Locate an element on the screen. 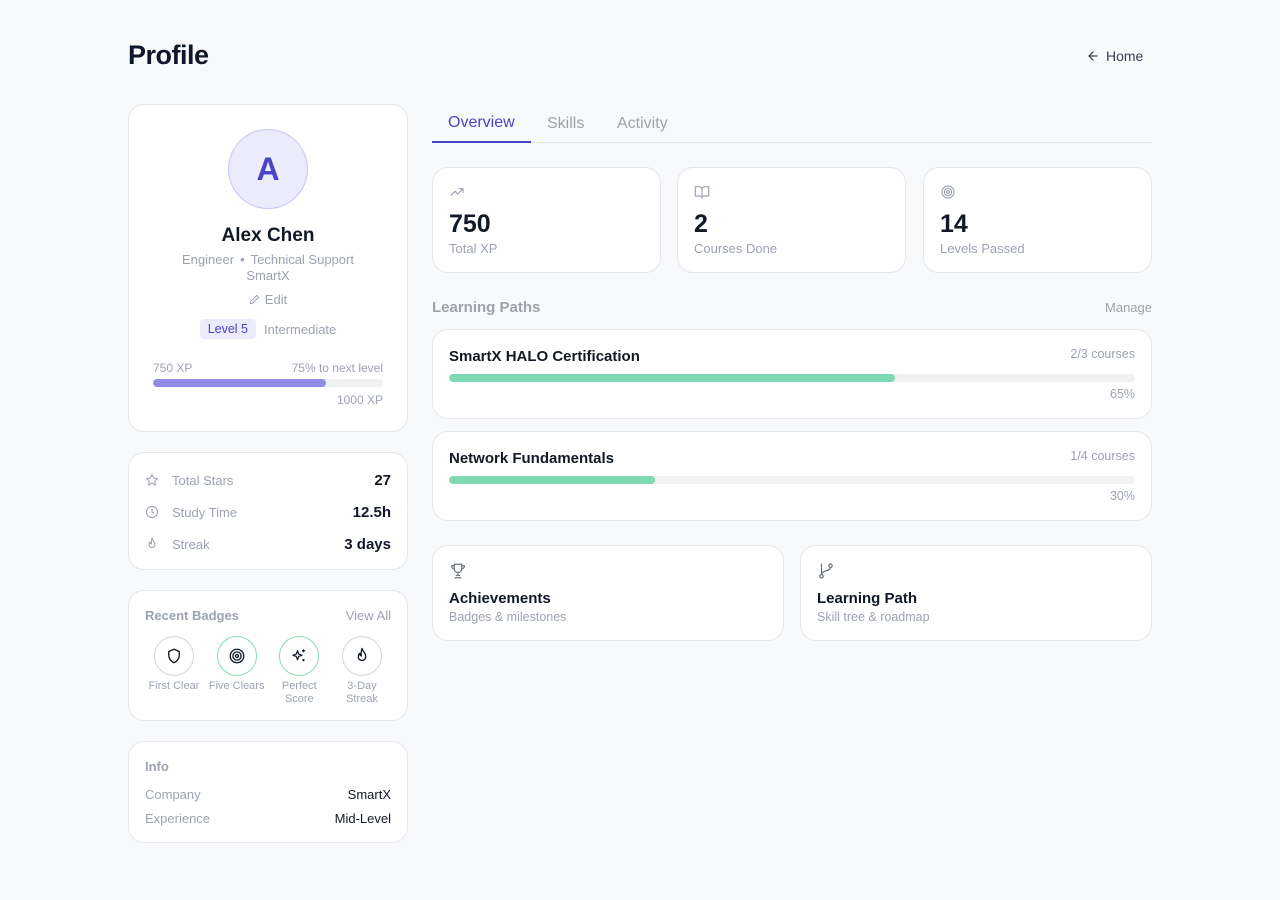  book-open-icon is located at coordinates (702, 192).